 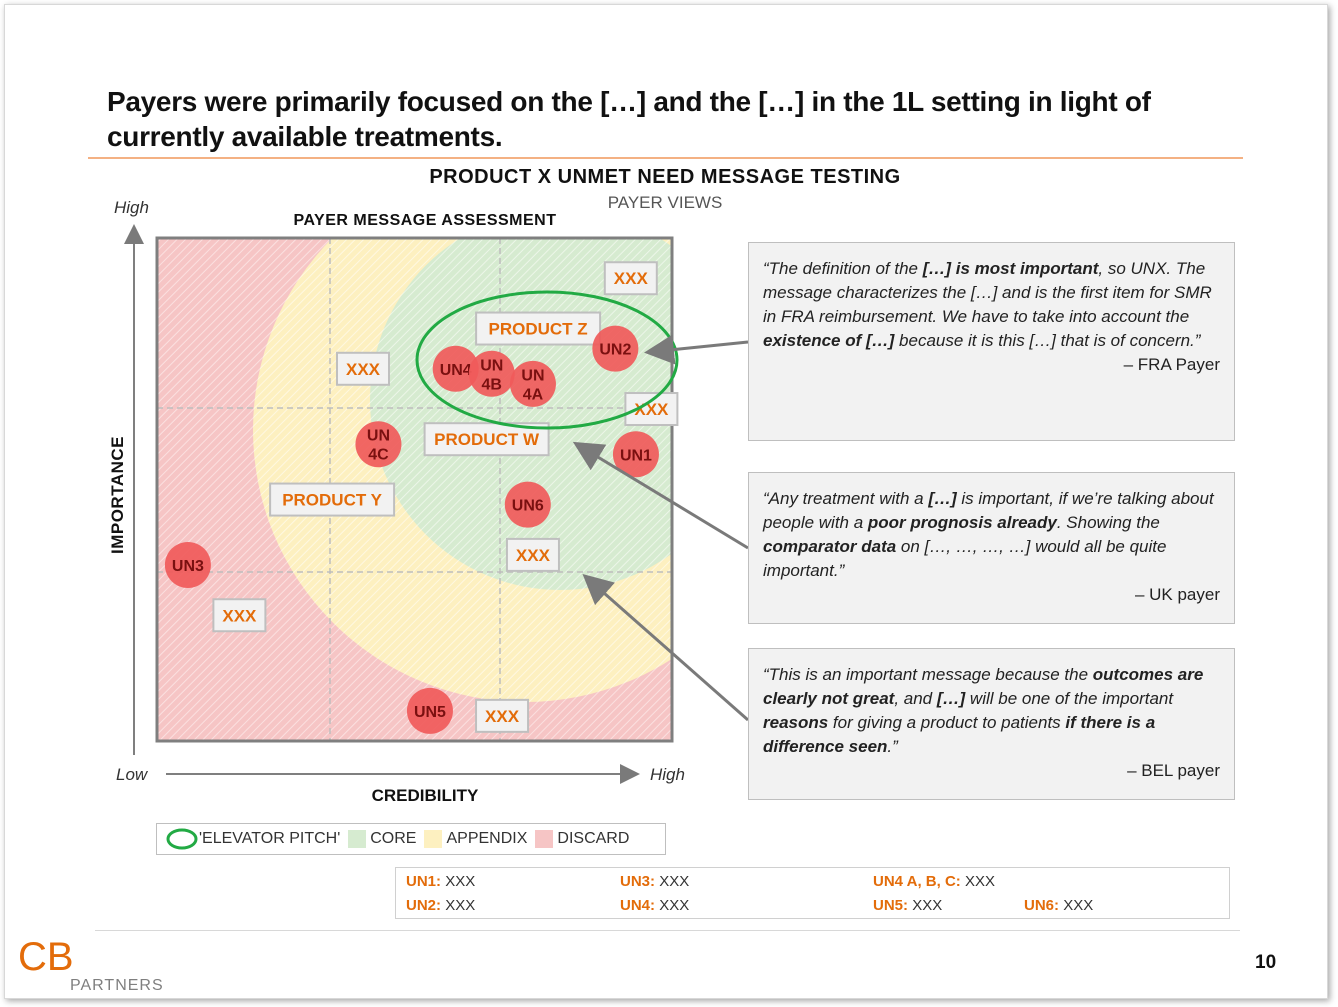 I want to click on un-key-row: UN4 A, B, C: XXX, so click(x=934, y=881).